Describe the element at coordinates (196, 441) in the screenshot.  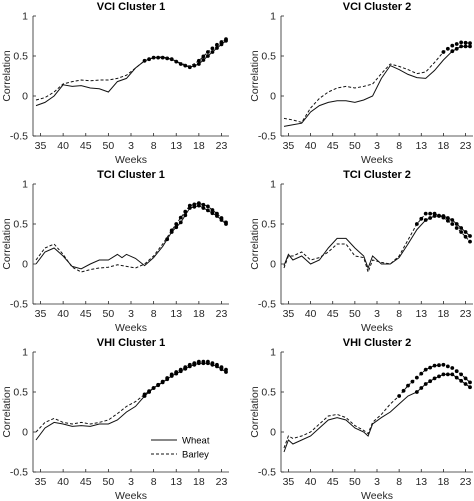
I see `legend-label: Wheat` at that location.